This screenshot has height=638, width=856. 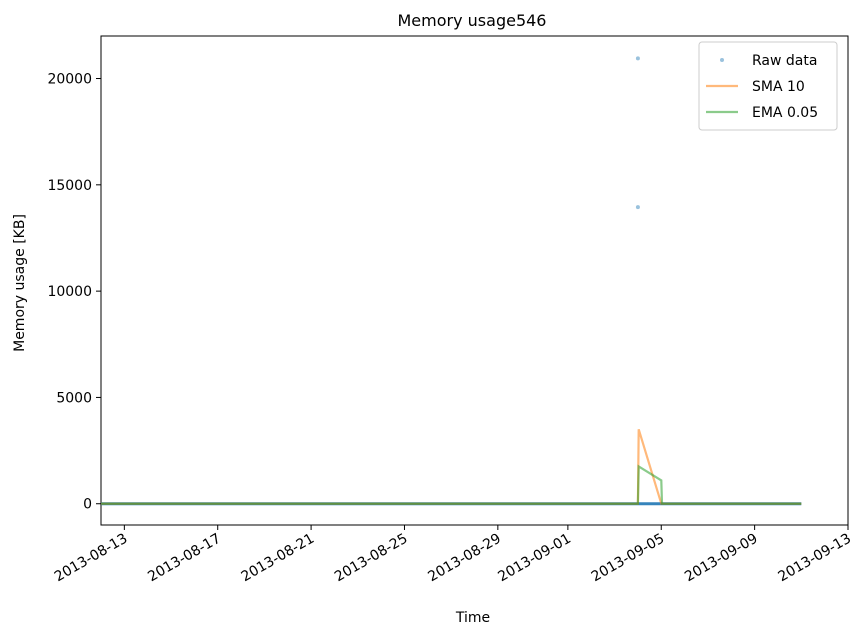 I want to click on y-tick-label: 5000, so click(x=74, y=398).